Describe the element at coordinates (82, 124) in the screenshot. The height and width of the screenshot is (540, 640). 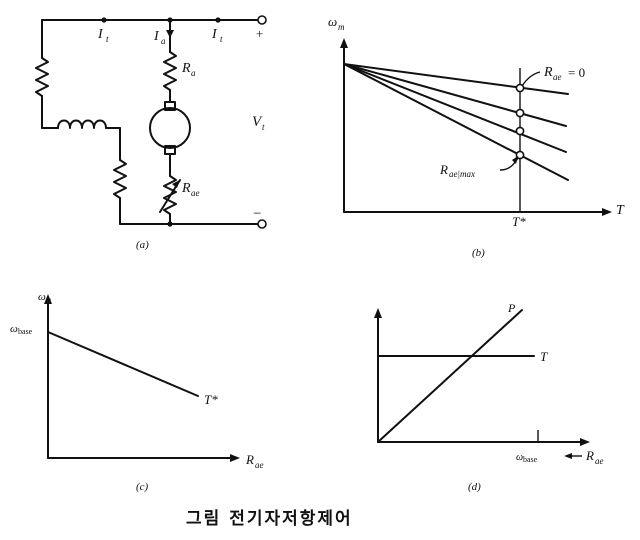
I see `series-field-coil` at that location.